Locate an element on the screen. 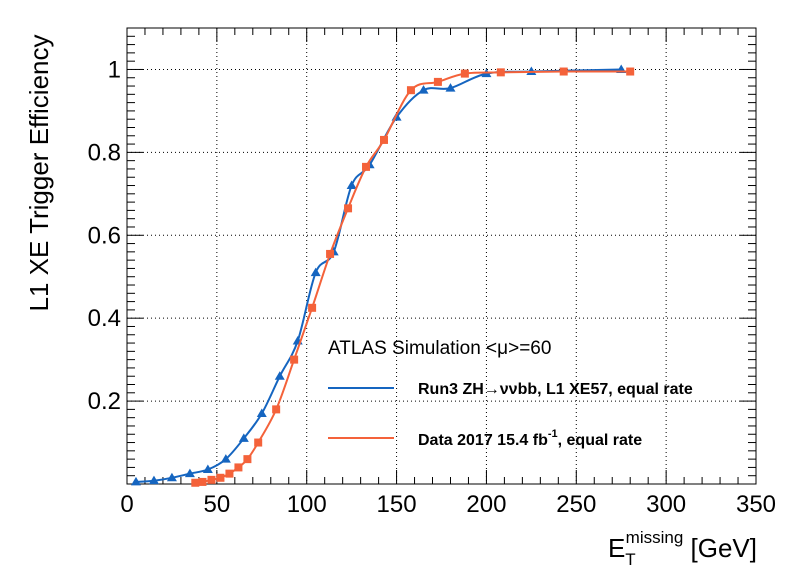 This screenshot has width=798, height=574. x-tick-label: 0 is located at coordinates (126, 504).